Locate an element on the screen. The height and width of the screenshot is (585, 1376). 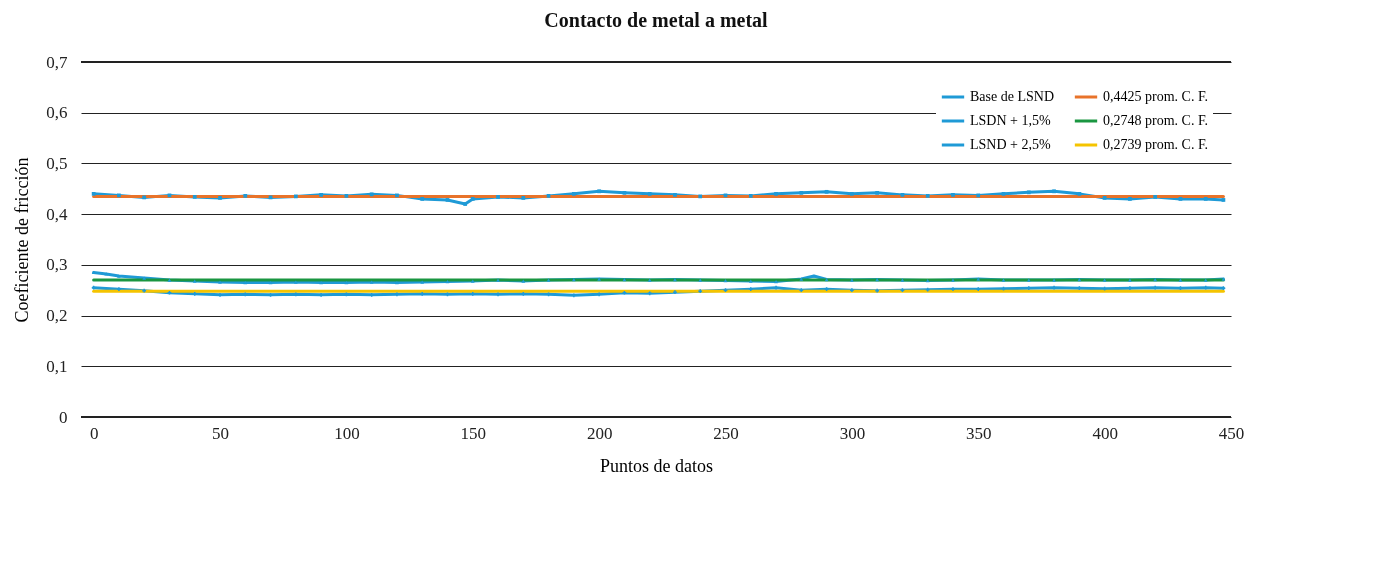
x-tick-label: 250 is located at coordinates (726, 433).